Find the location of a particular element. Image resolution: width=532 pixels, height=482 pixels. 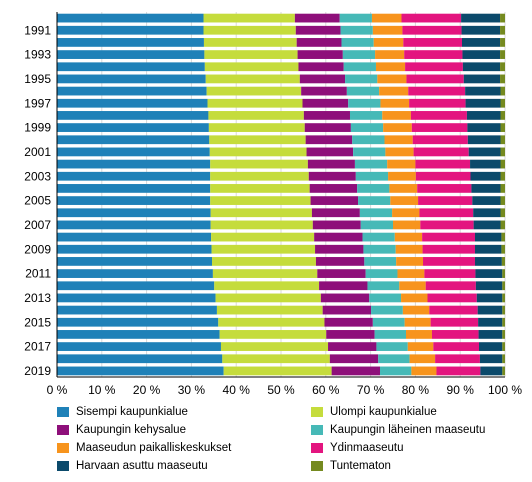

legend-label: Maaseudun paikalliskeskukset is located at coordinates (154, 448).